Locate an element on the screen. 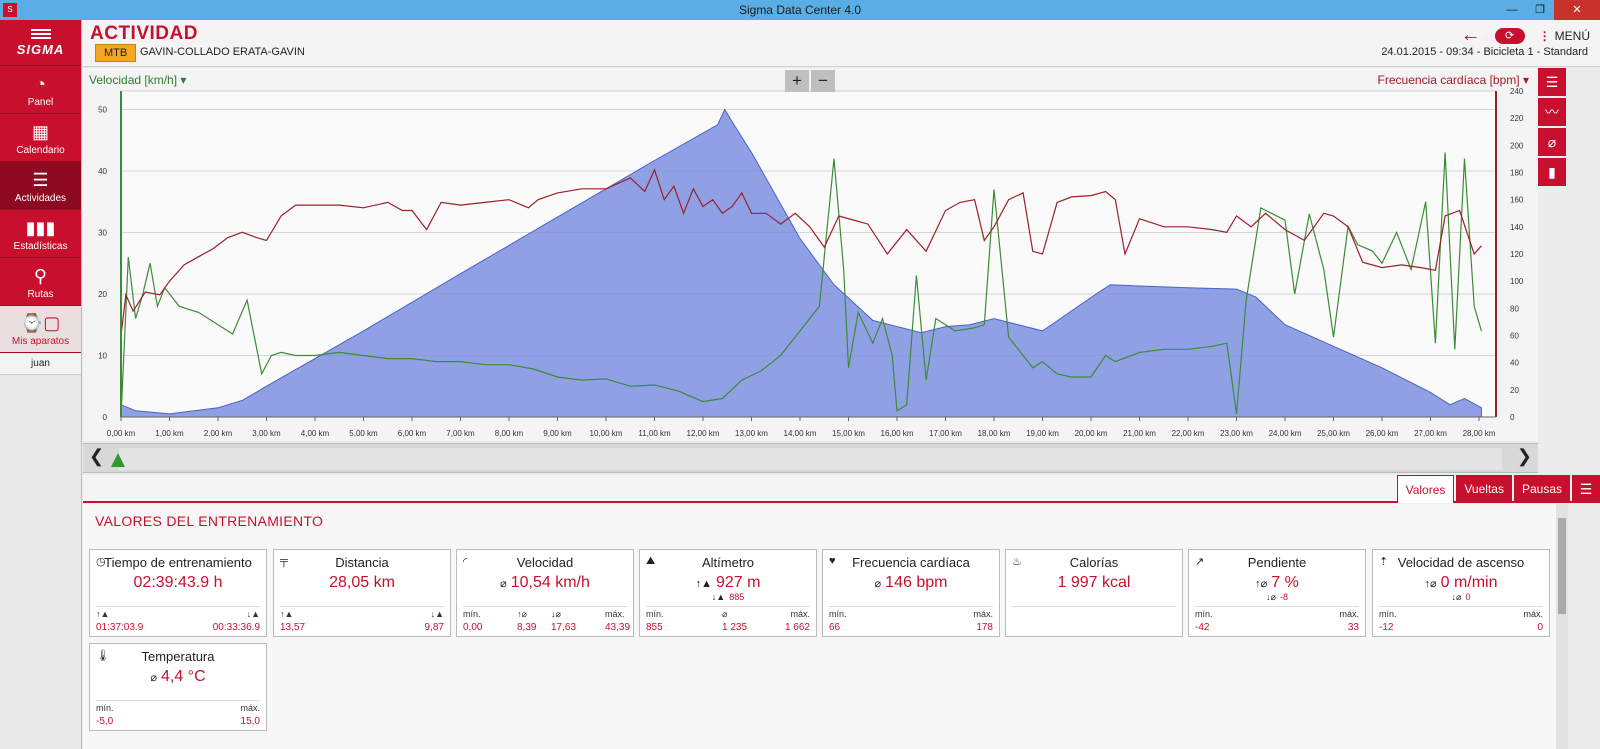 Image resolution: width=1600 pixels, height=749 pixels. card-subvalue-prefix: ↓⌀ is located at coordinates (1271, 597).